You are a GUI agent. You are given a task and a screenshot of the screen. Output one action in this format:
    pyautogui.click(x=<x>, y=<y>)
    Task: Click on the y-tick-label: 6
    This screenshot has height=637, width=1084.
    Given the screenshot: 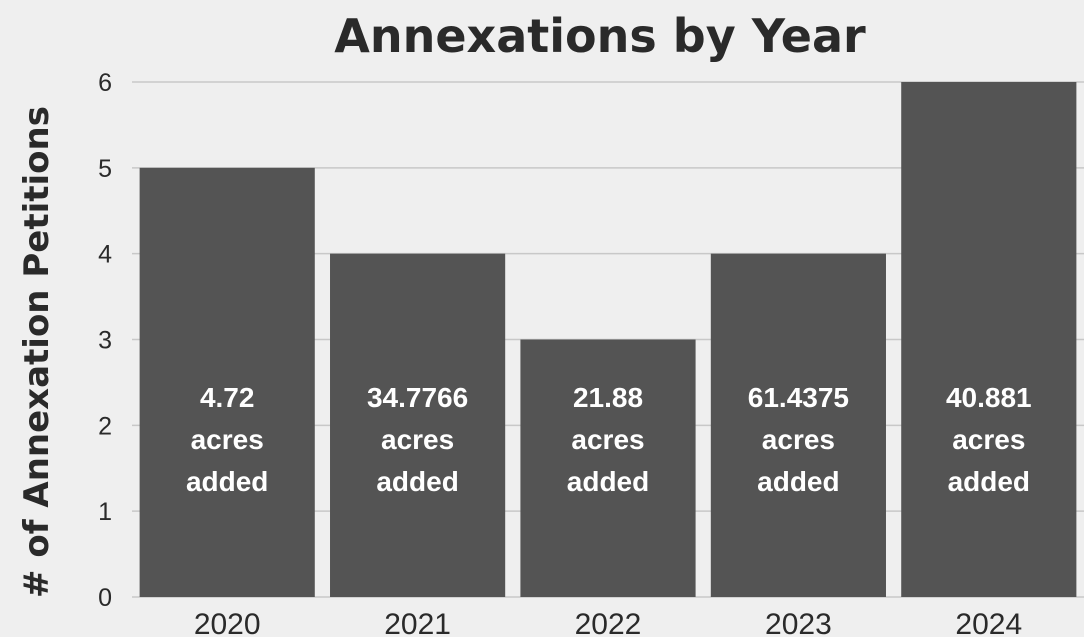 What is the action you would take?
    pyautogui.click(x=105, y=83)
    